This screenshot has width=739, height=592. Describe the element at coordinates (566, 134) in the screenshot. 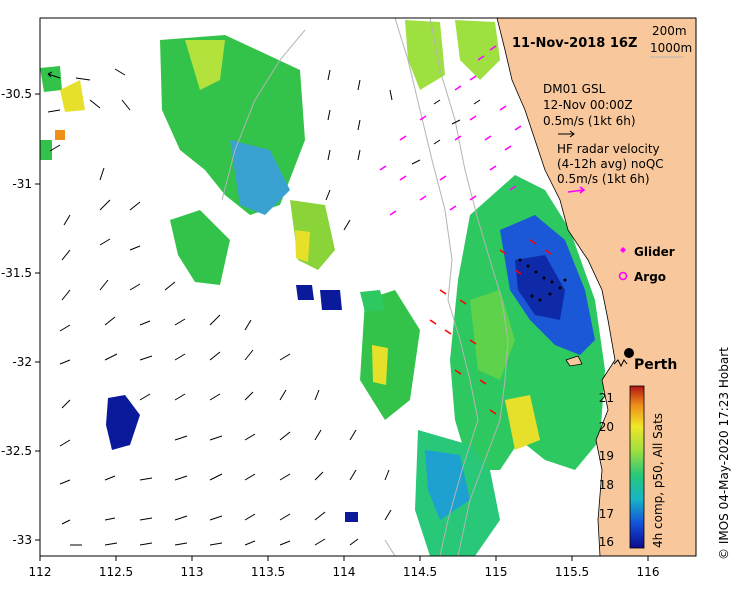

I see `model-scale-arrow` at that location.